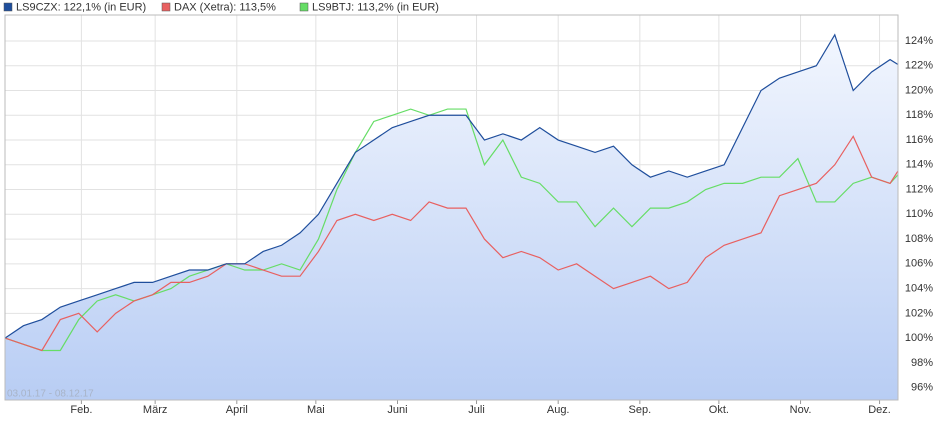 This screenshot has width=940, height=440. I want to click on y-tick-label: 106%, so click(919, 264).